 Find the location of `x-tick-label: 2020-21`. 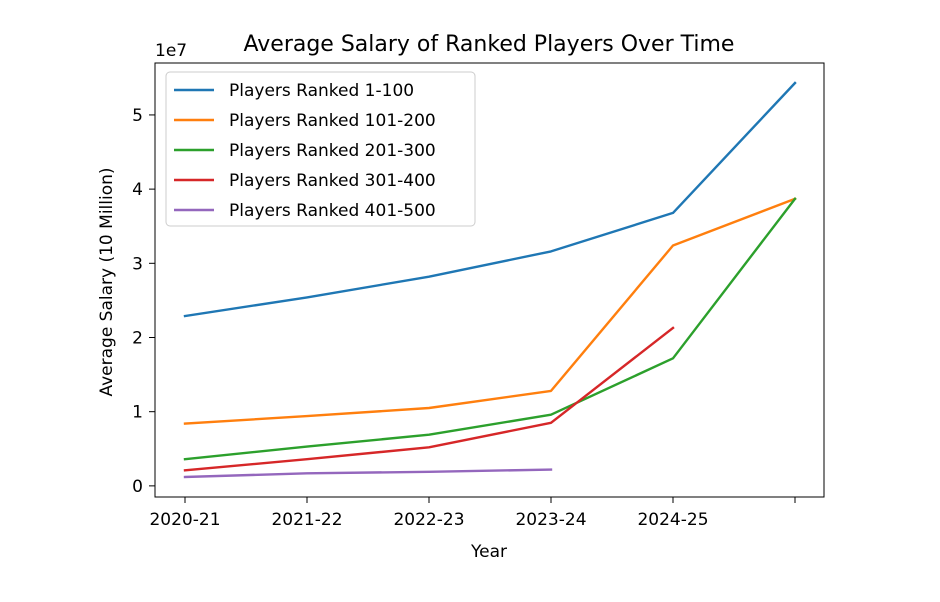

x-tick-label: 2020-21 is located at coordinates (184, 520).